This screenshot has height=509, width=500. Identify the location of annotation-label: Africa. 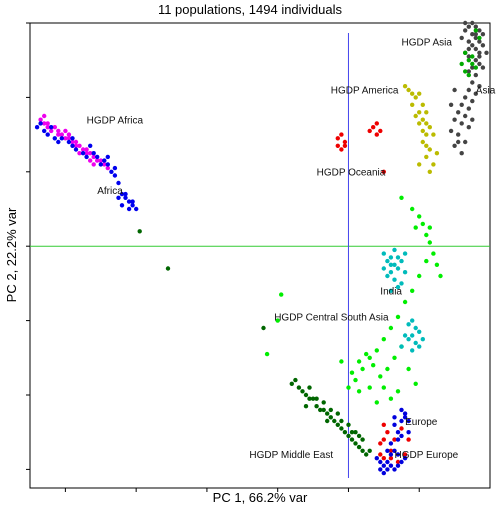
(110, 191).